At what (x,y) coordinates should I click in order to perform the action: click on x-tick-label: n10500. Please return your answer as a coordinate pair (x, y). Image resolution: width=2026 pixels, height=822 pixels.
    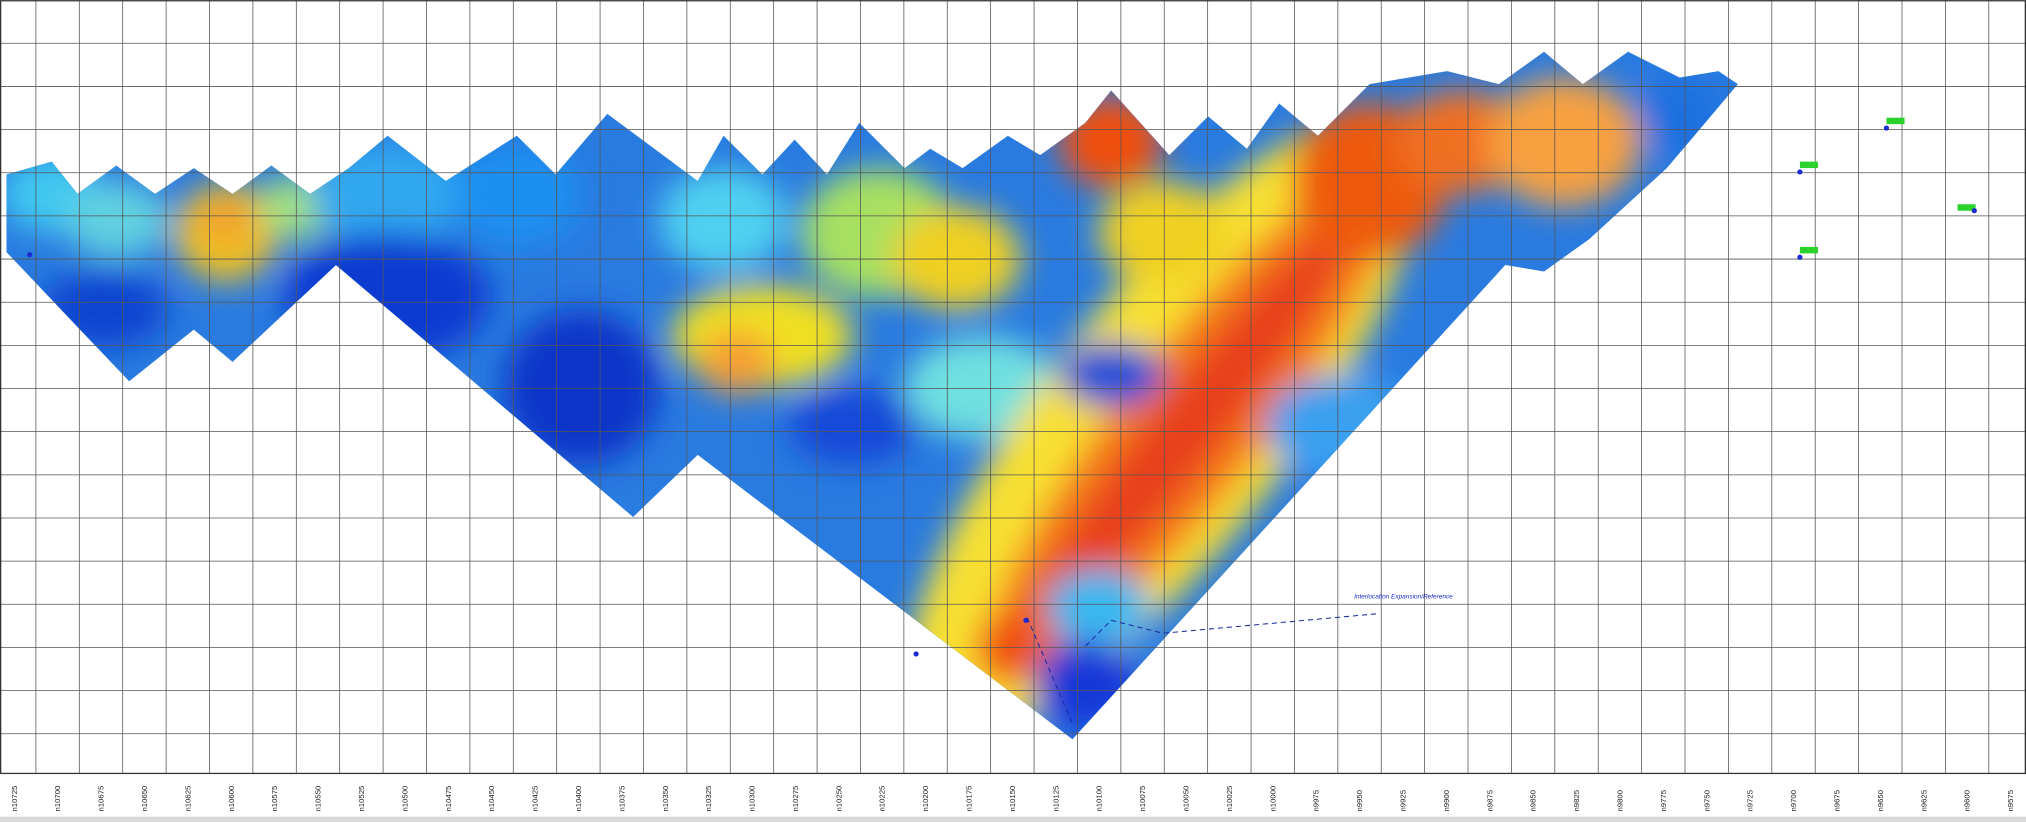
    Looking at the image, I should click on (404, 799).